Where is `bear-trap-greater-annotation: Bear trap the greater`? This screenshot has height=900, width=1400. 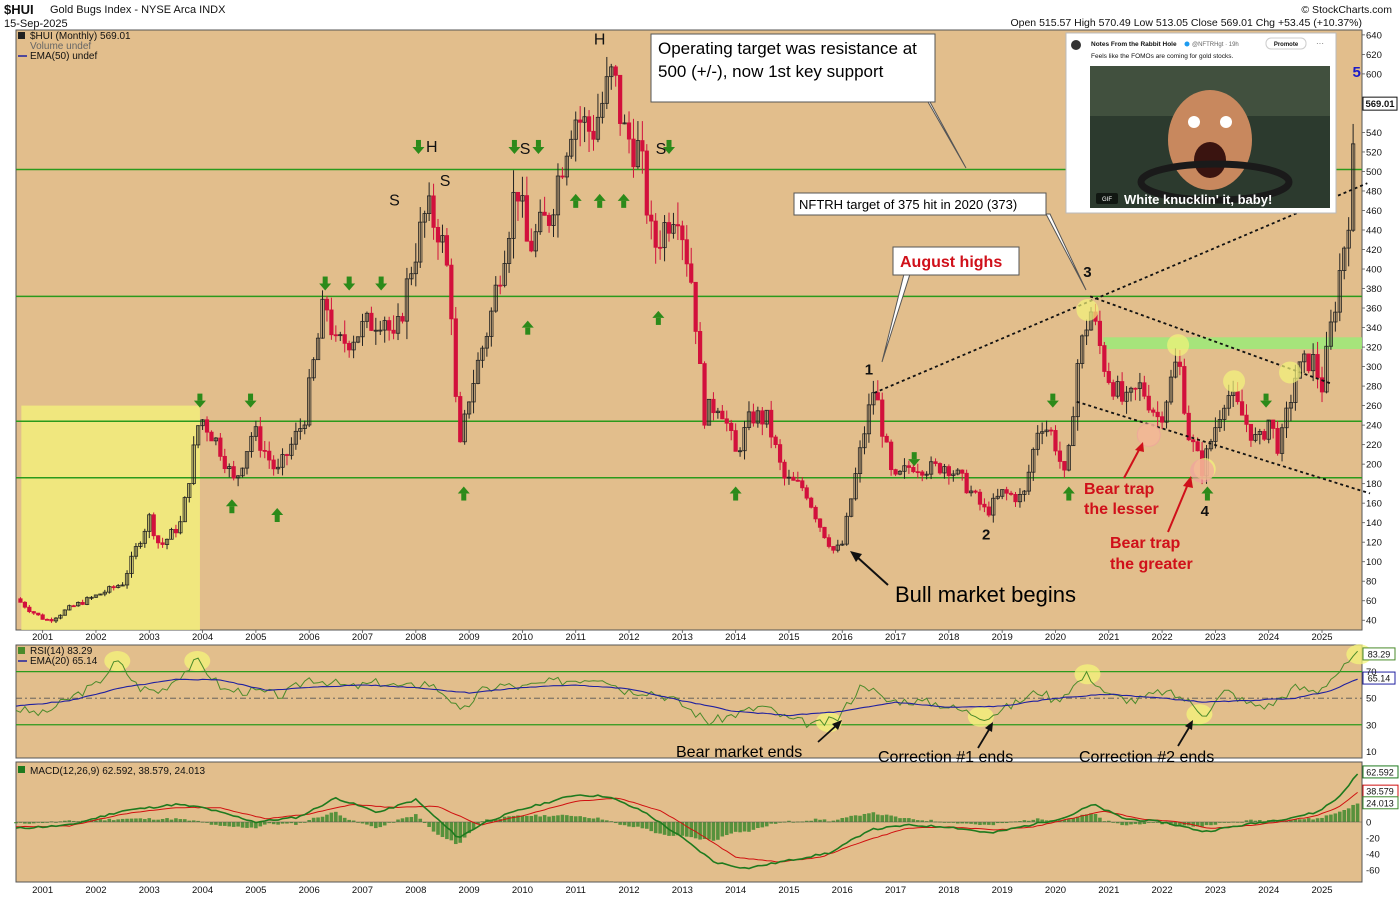
bear-trap-greater-annotation: Bear trap the greater is located at coordinates (1151, 524).